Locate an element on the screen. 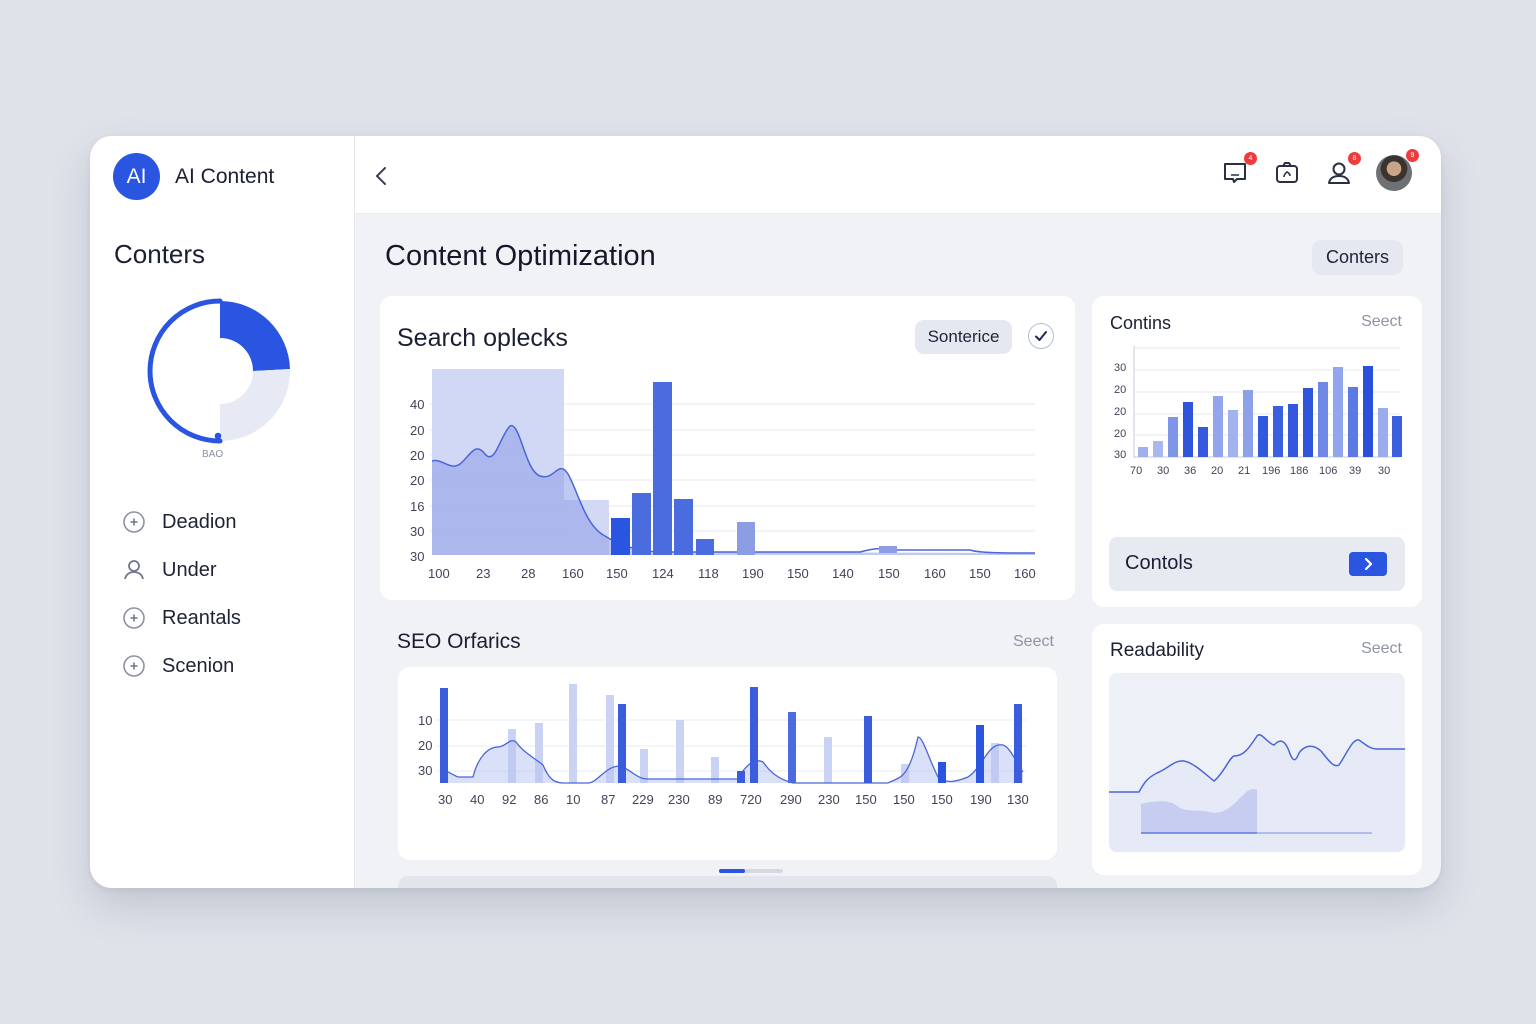 The width and height of the screenshot is (1536, 1024). contins-chart: 30 20 20 20 30 is located at coordinates (1258, 411).